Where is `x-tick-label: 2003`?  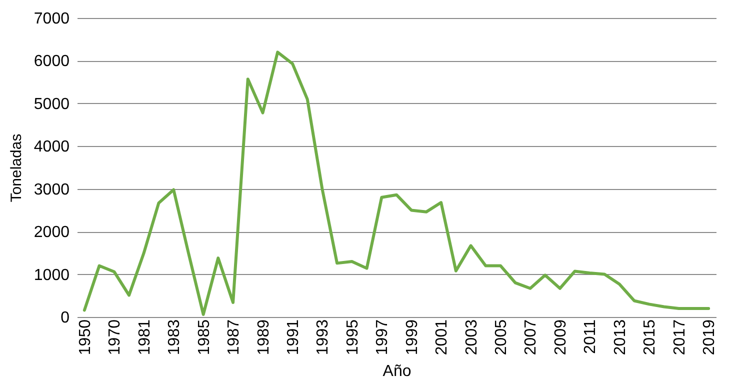
x-tick-label: 2003 is located at coordinates (471, 337).